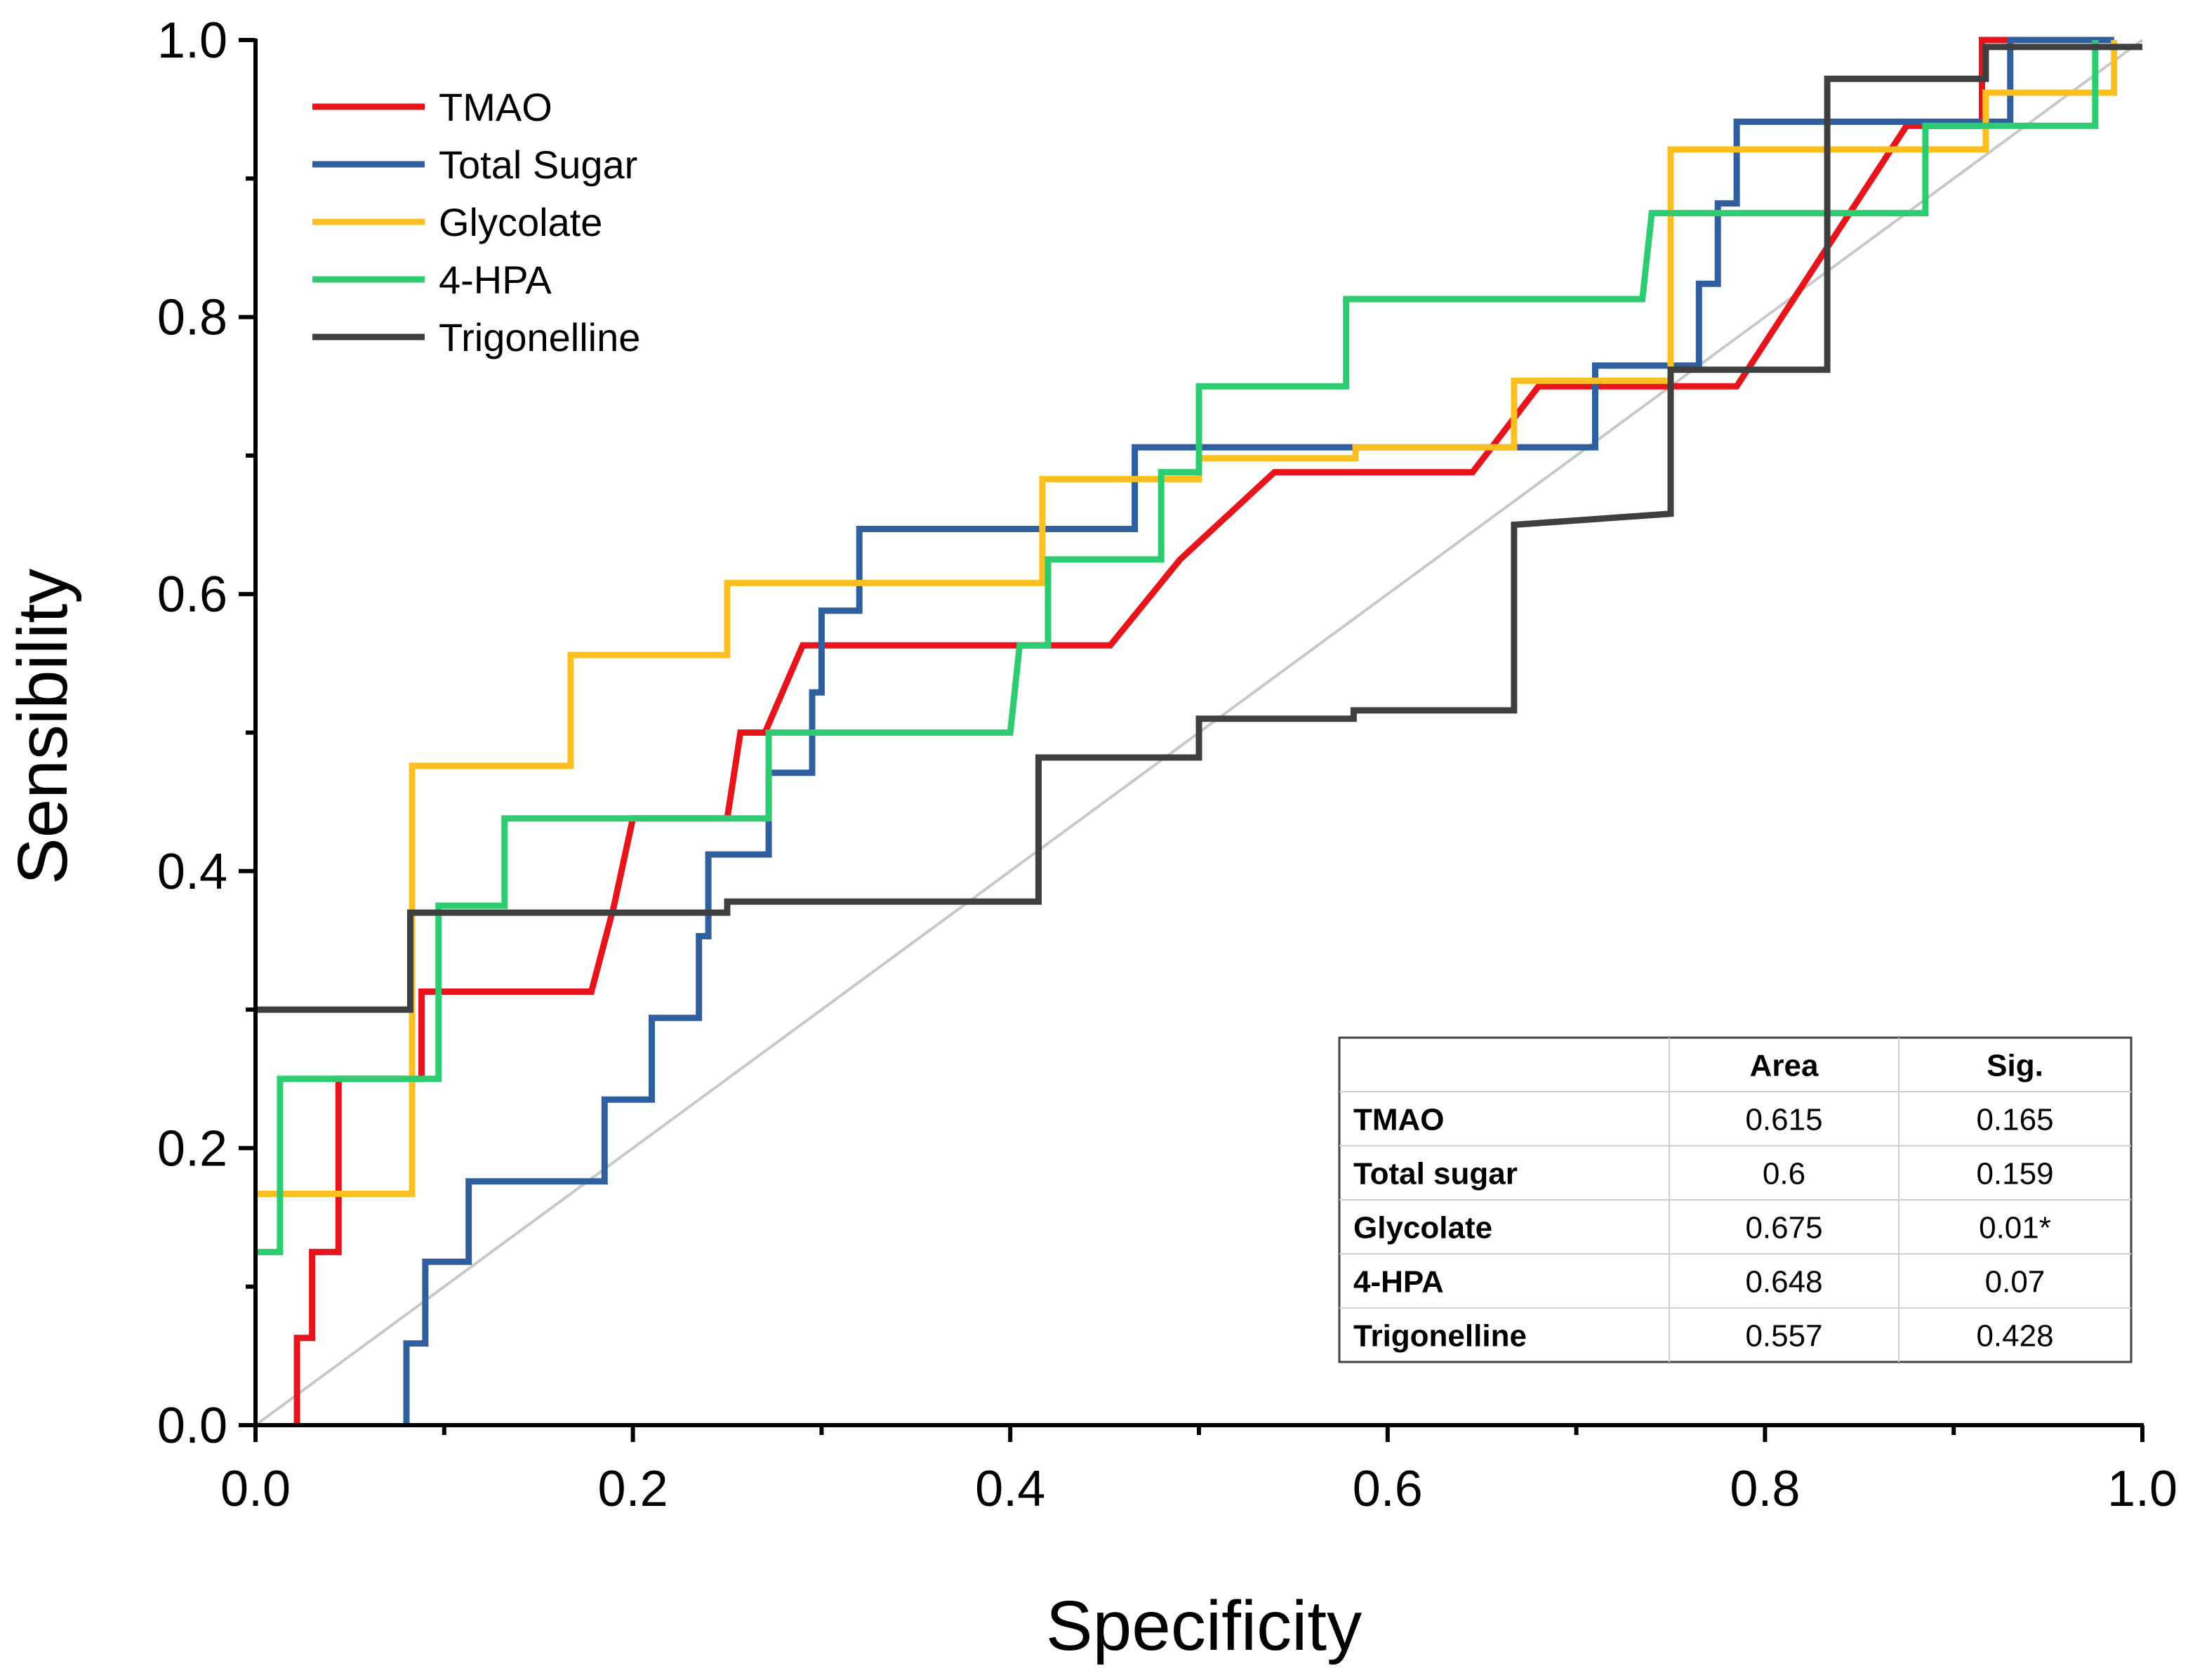  I want to click on table-cell: 0.165, so click(2015, 1120).